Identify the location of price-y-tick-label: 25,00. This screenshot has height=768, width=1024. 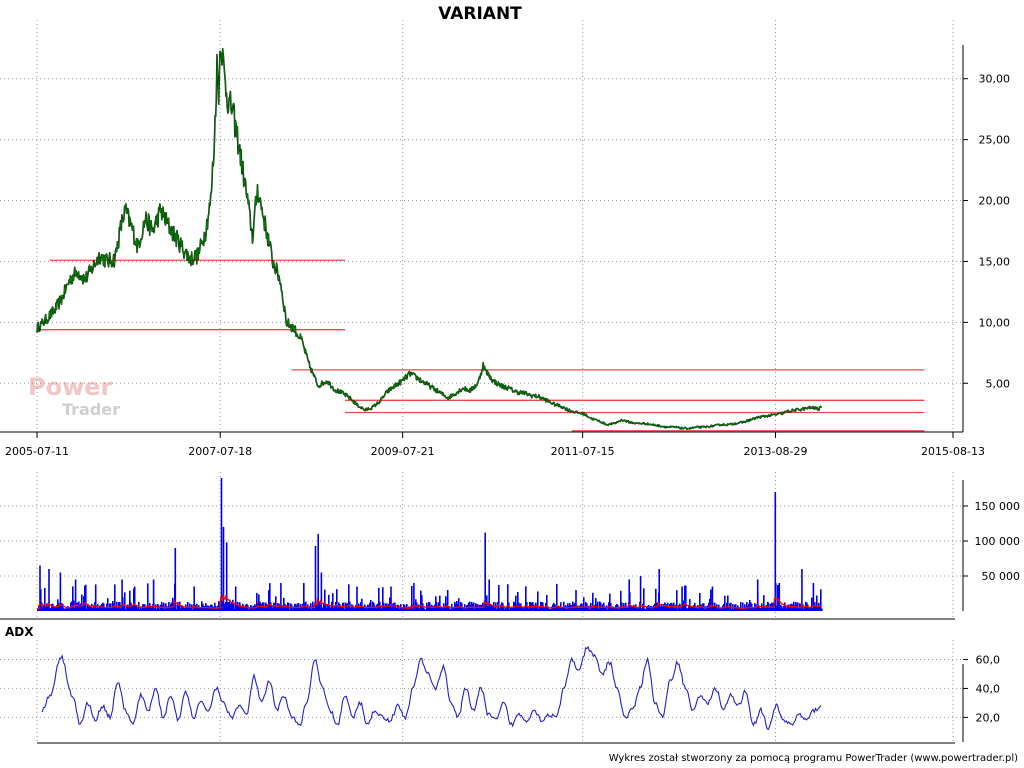
(995, 140).